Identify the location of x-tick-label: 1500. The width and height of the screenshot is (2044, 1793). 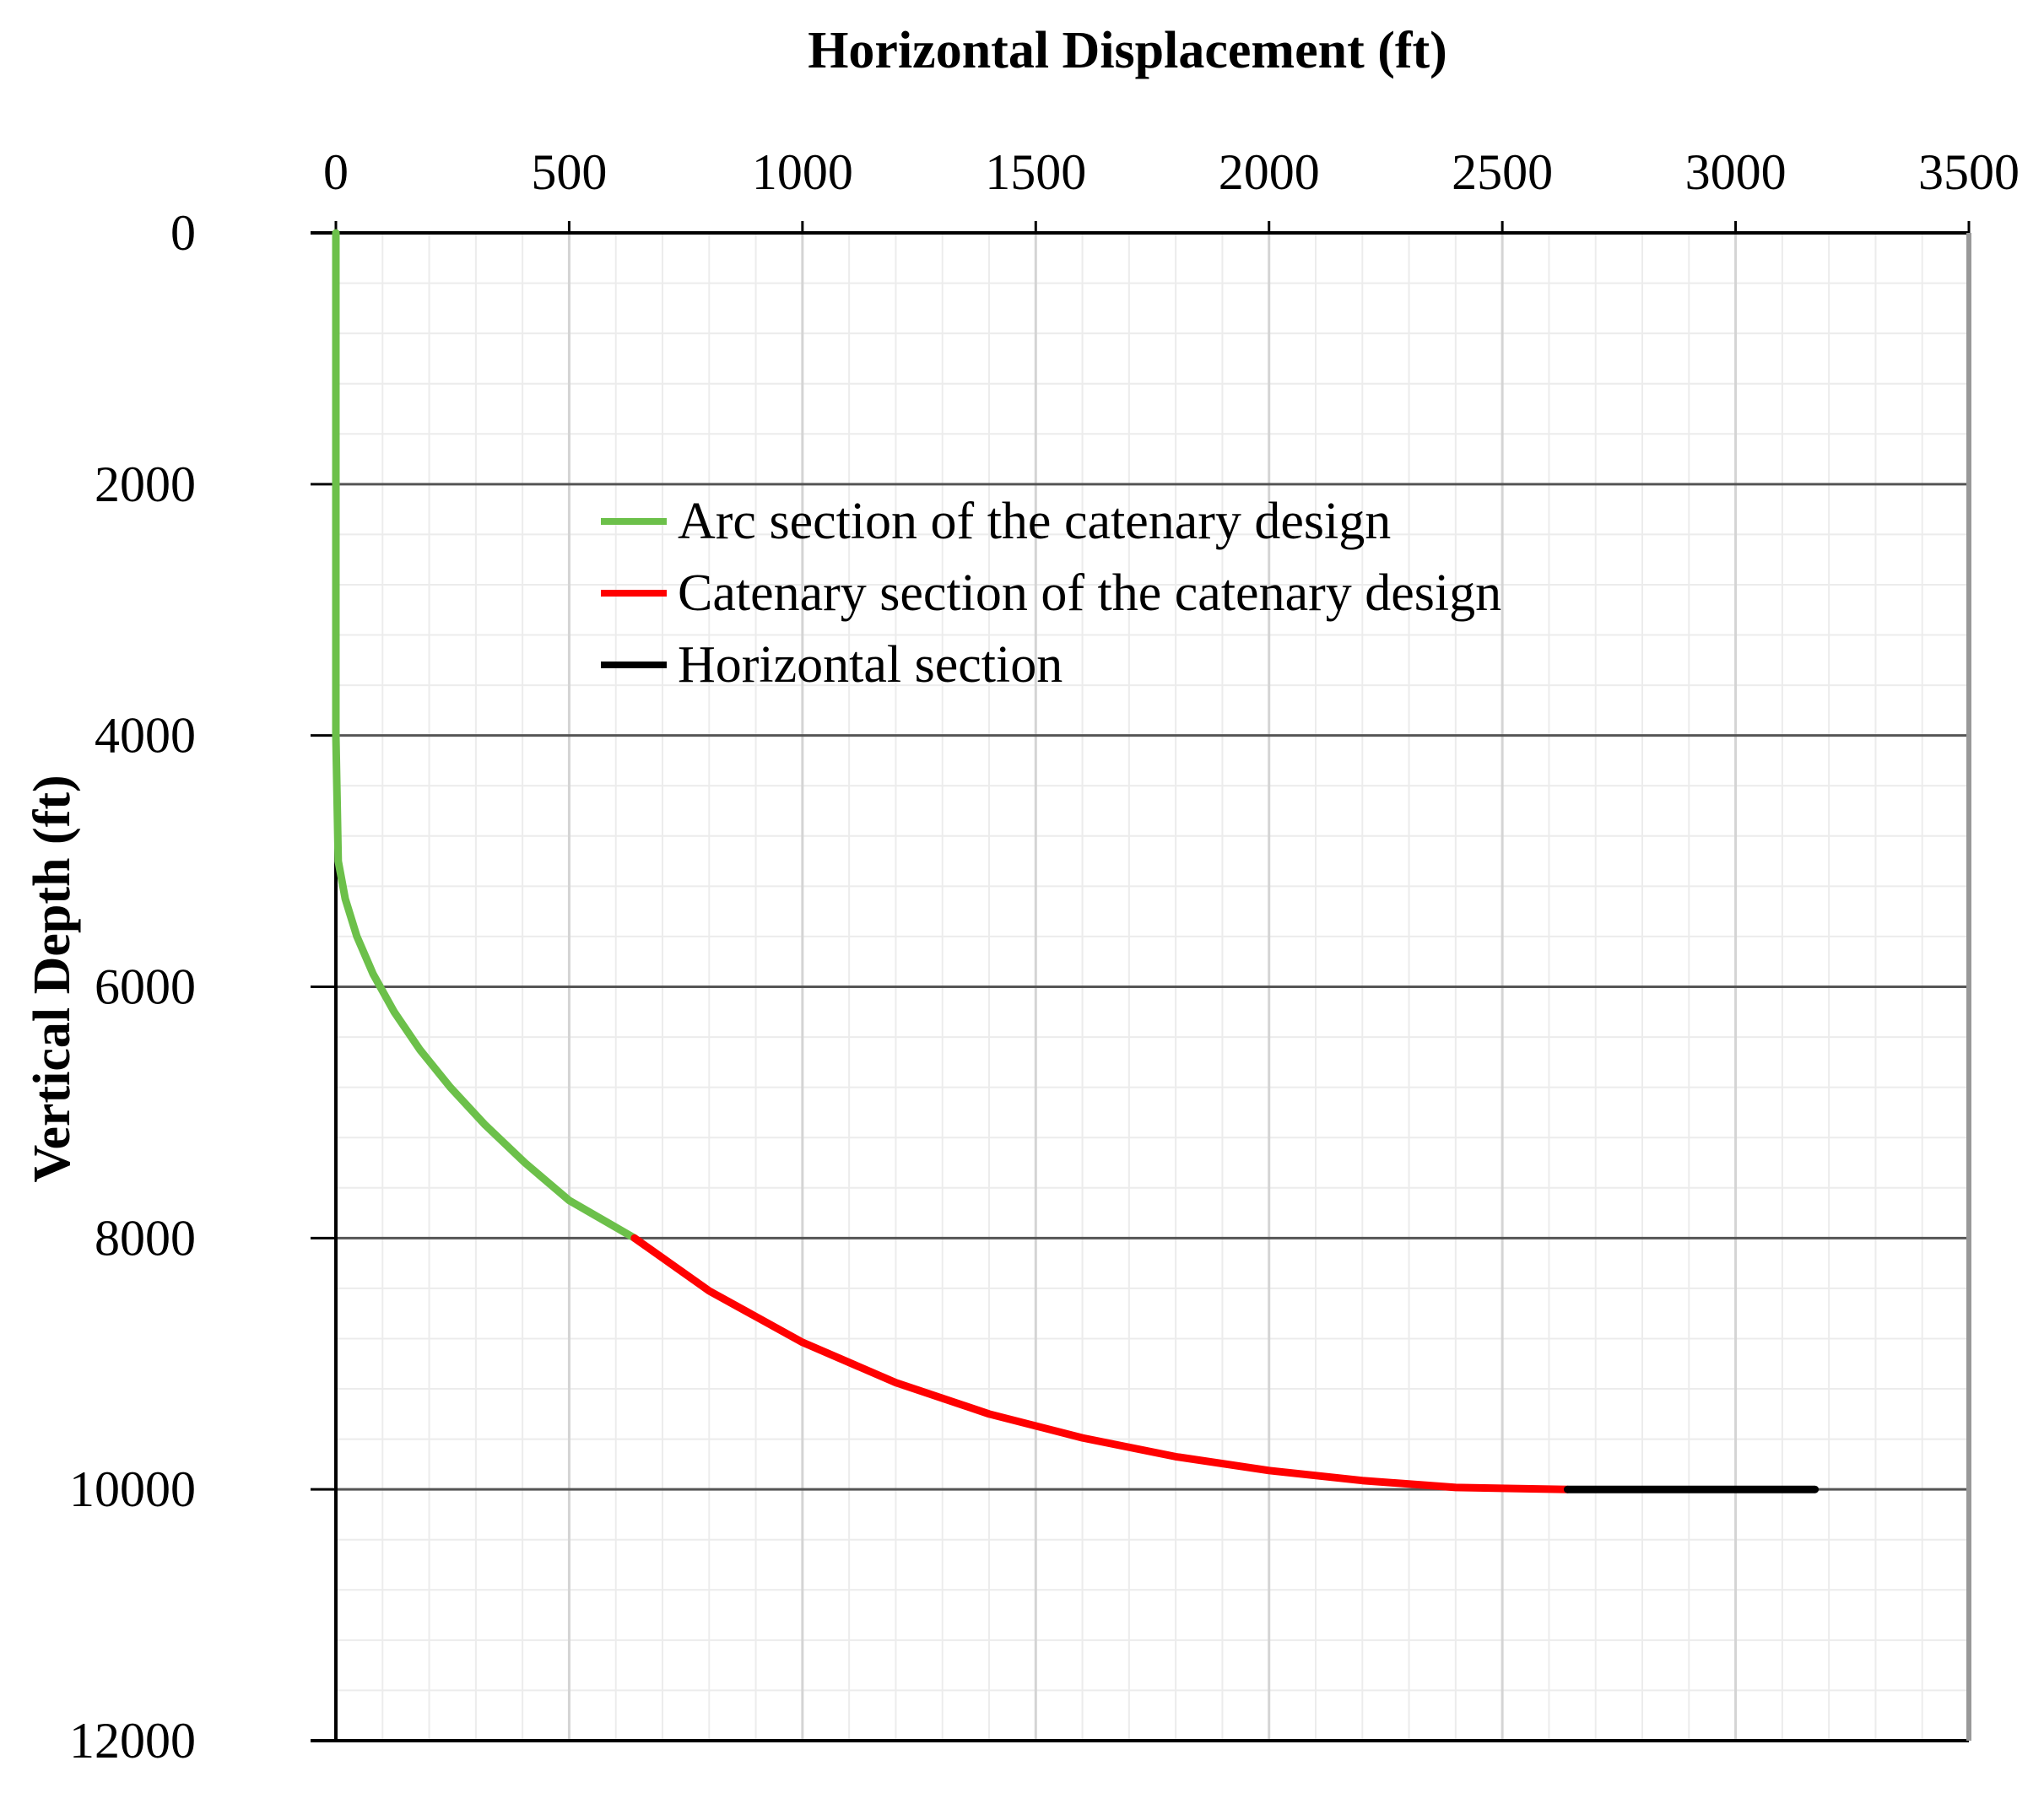
(1035, 172).